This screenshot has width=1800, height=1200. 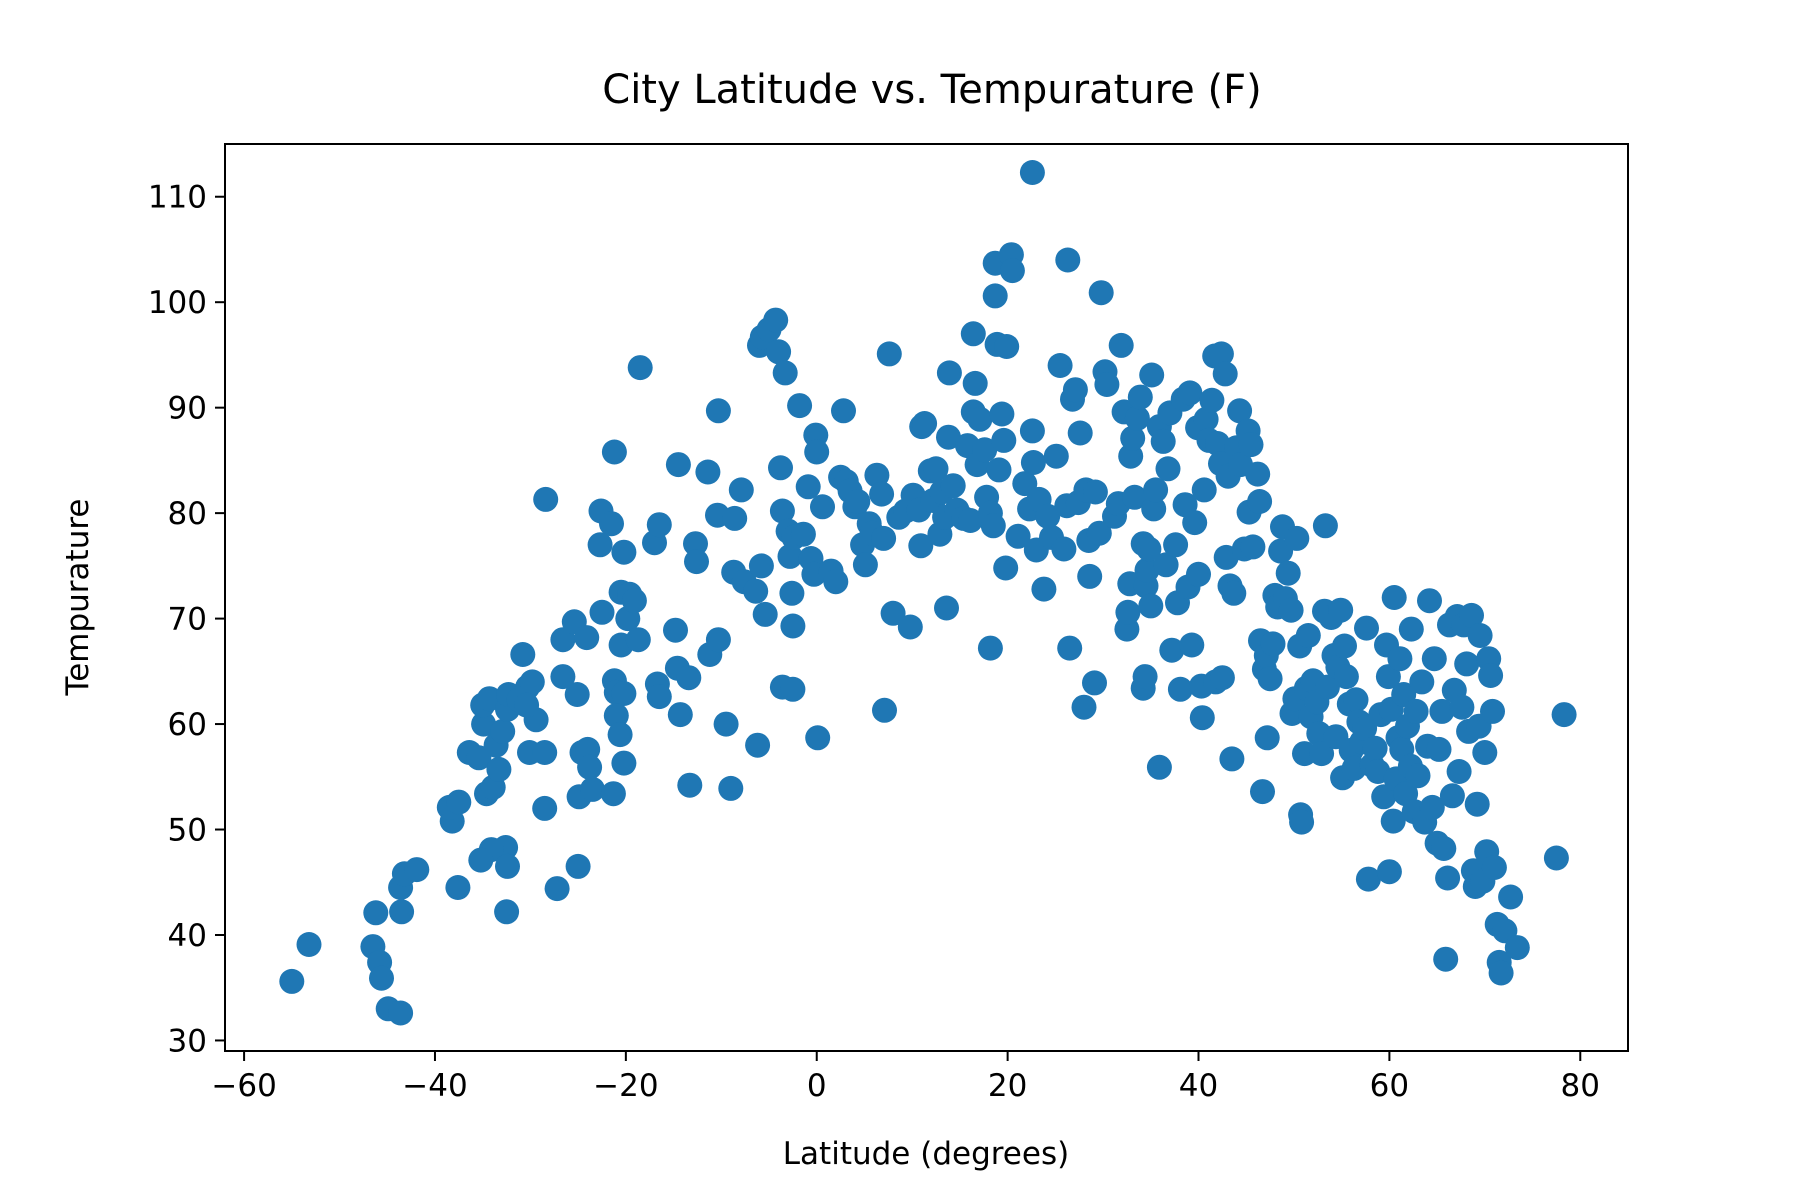 What do you see at coordinates (817, 1086) in the screenshot?
I see `x-tick-label: 0` at bounding box center [817, 1086].